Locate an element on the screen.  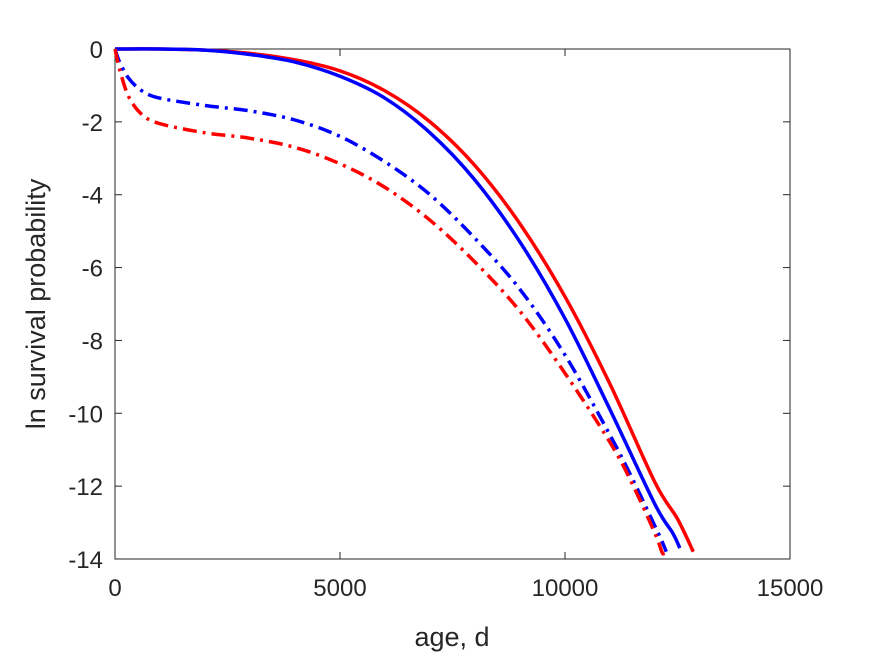
x-tick-label: 10000 is located at coordinates (565, 588).